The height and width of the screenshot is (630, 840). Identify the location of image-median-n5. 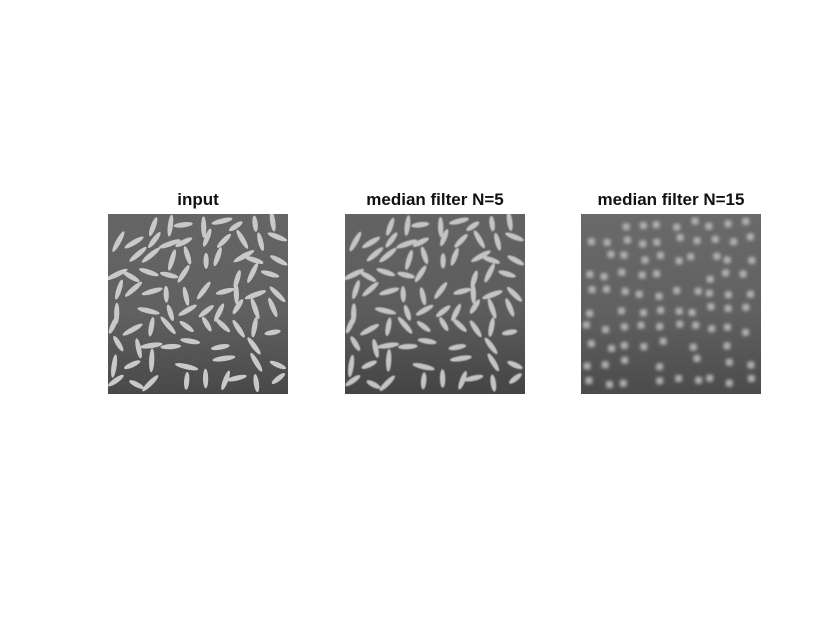
(435, 304).